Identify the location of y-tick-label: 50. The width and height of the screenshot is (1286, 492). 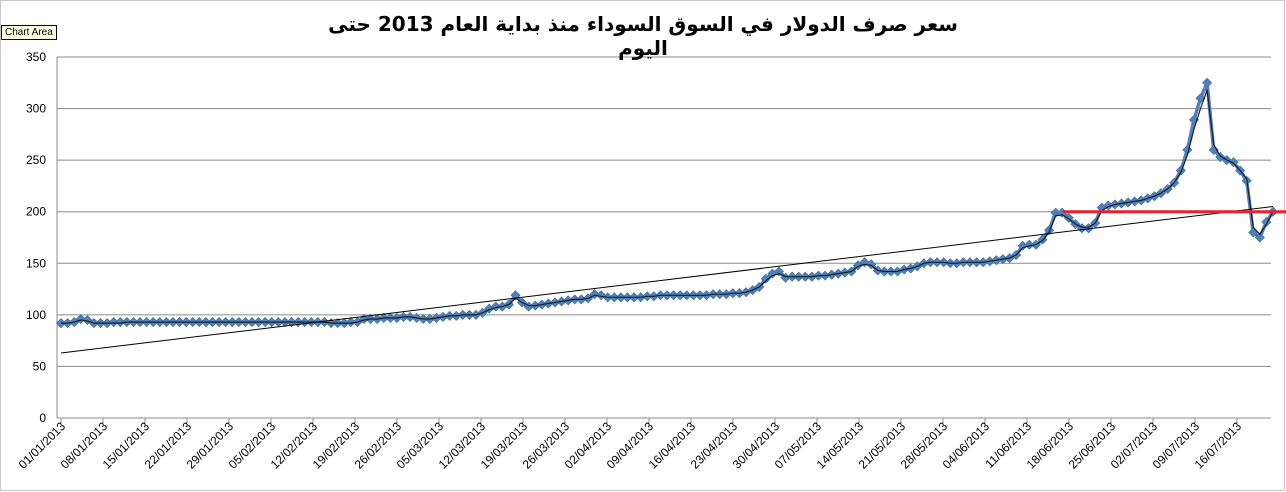
(40, 366).